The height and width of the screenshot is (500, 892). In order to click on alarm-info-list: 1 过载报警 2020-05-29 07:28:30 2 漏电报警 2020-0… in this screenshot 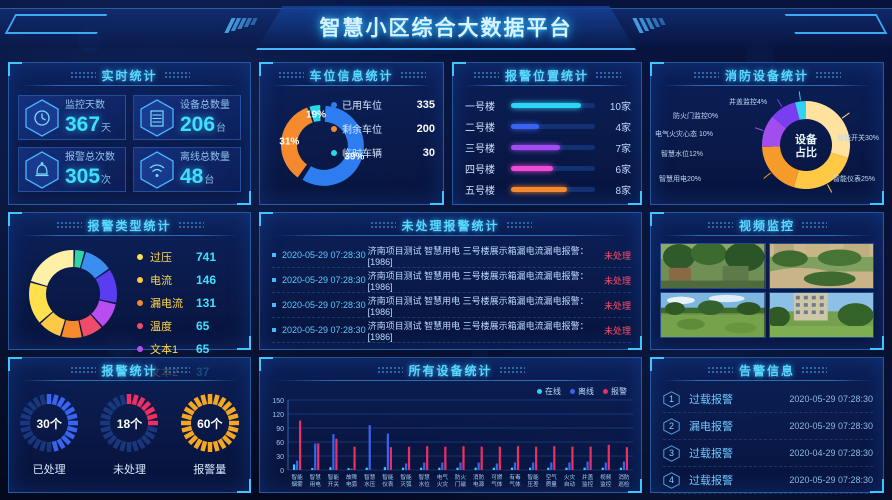, I will do `click(767, 439)`.